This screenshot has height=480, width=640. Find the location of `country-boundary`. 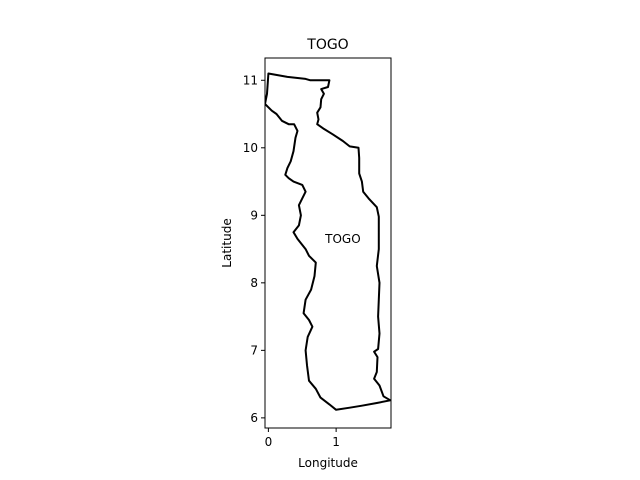

country-boundary is located at coordinates (328, 241).